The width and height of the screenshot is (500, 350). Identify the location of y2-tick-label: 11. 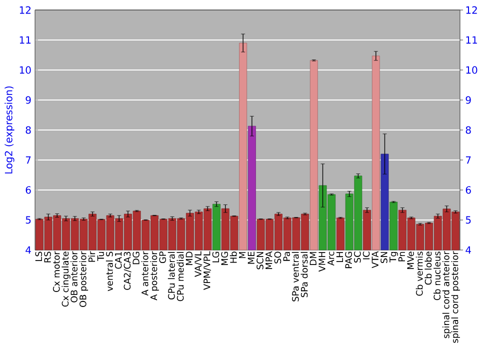
(471, 40).